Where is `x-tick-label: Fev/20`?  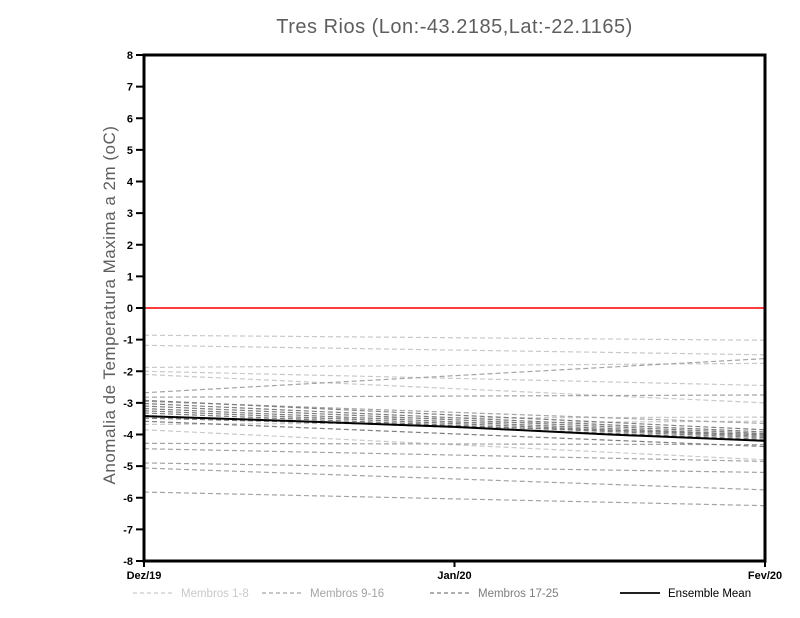
x-tick-label: Fev/20 is located at coordinates (765, 576).